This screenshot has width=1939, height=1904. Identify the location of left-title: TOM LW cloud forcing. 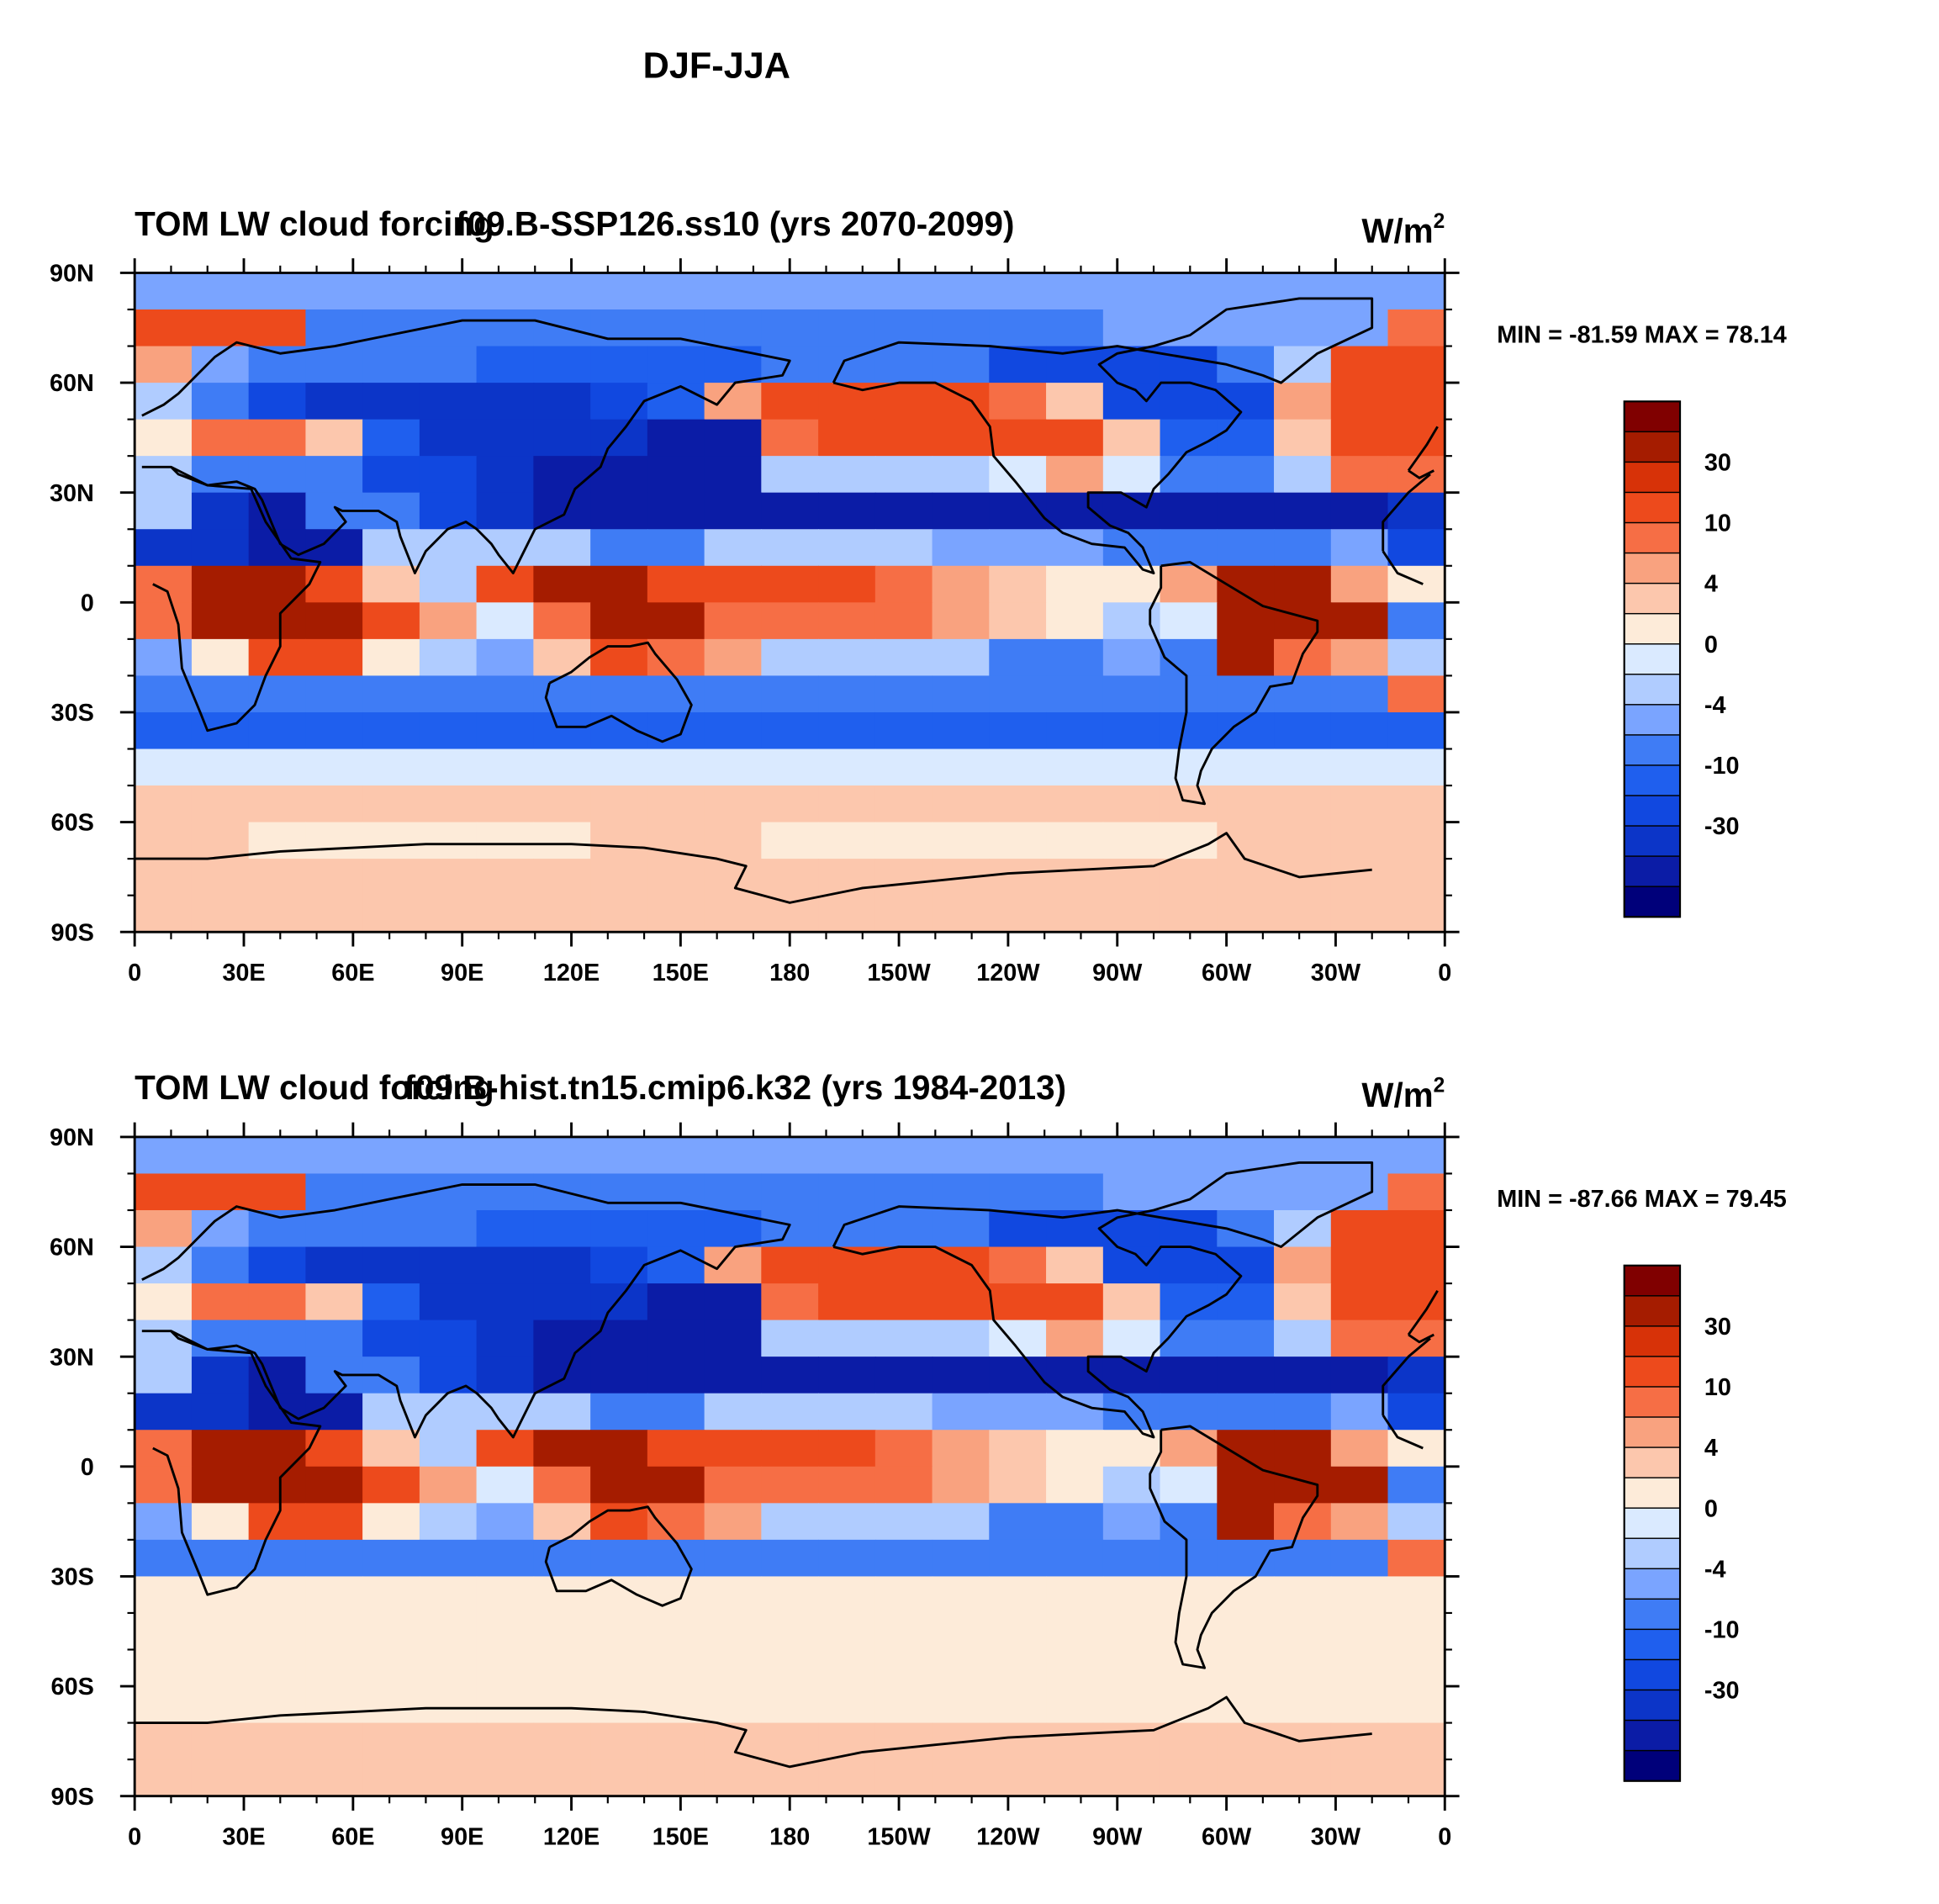
(314, 224).